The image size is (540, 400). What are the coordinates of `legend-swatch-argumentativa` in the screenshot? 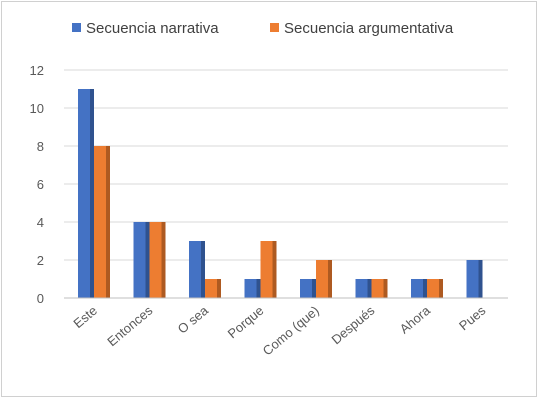 It's located at (274, 27).